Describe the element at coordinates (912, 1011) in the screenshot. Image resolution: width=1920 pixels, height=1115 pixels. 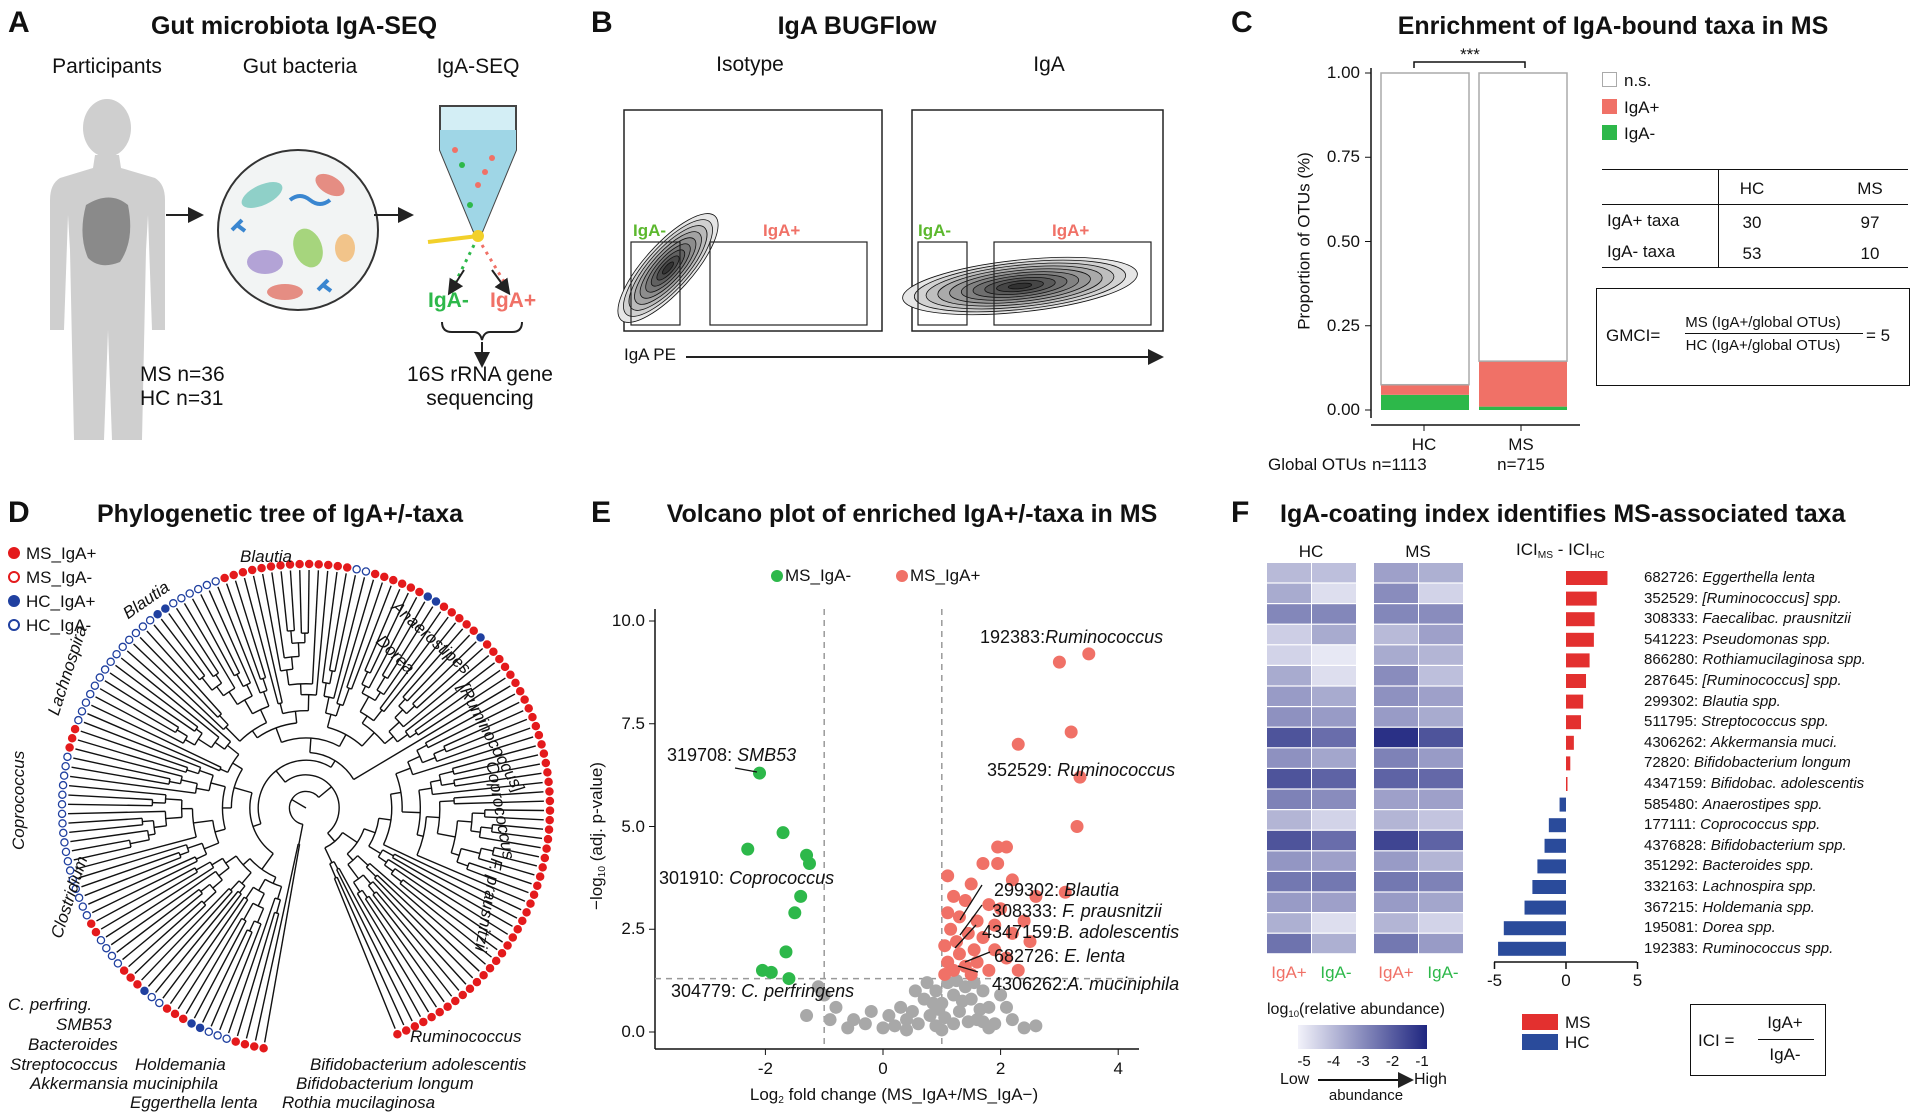
I see `volcano-point-n.s.` at that location.